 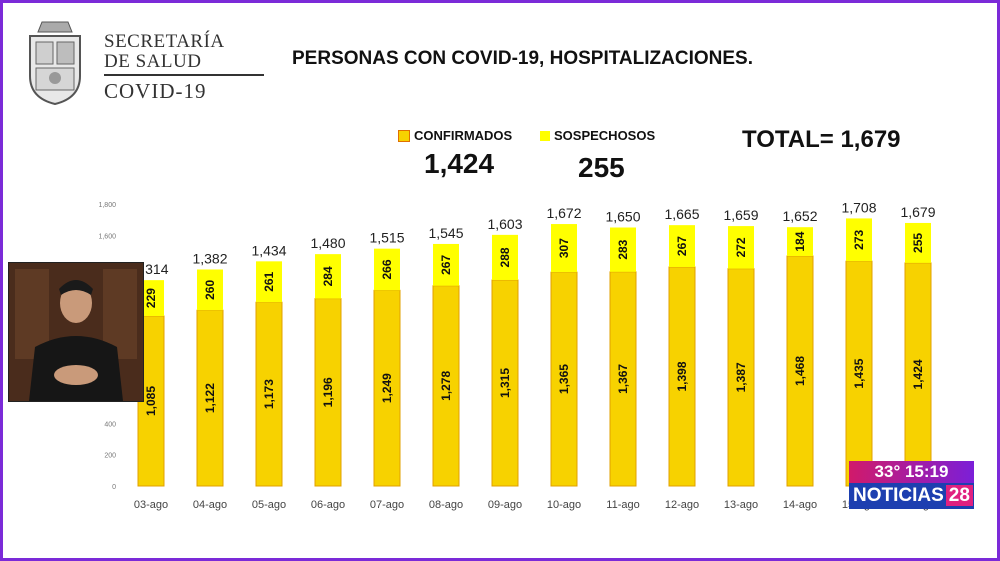 I want to click on legend-sospechosos: SOSPECHOSOS, so click(x=597, y=135).